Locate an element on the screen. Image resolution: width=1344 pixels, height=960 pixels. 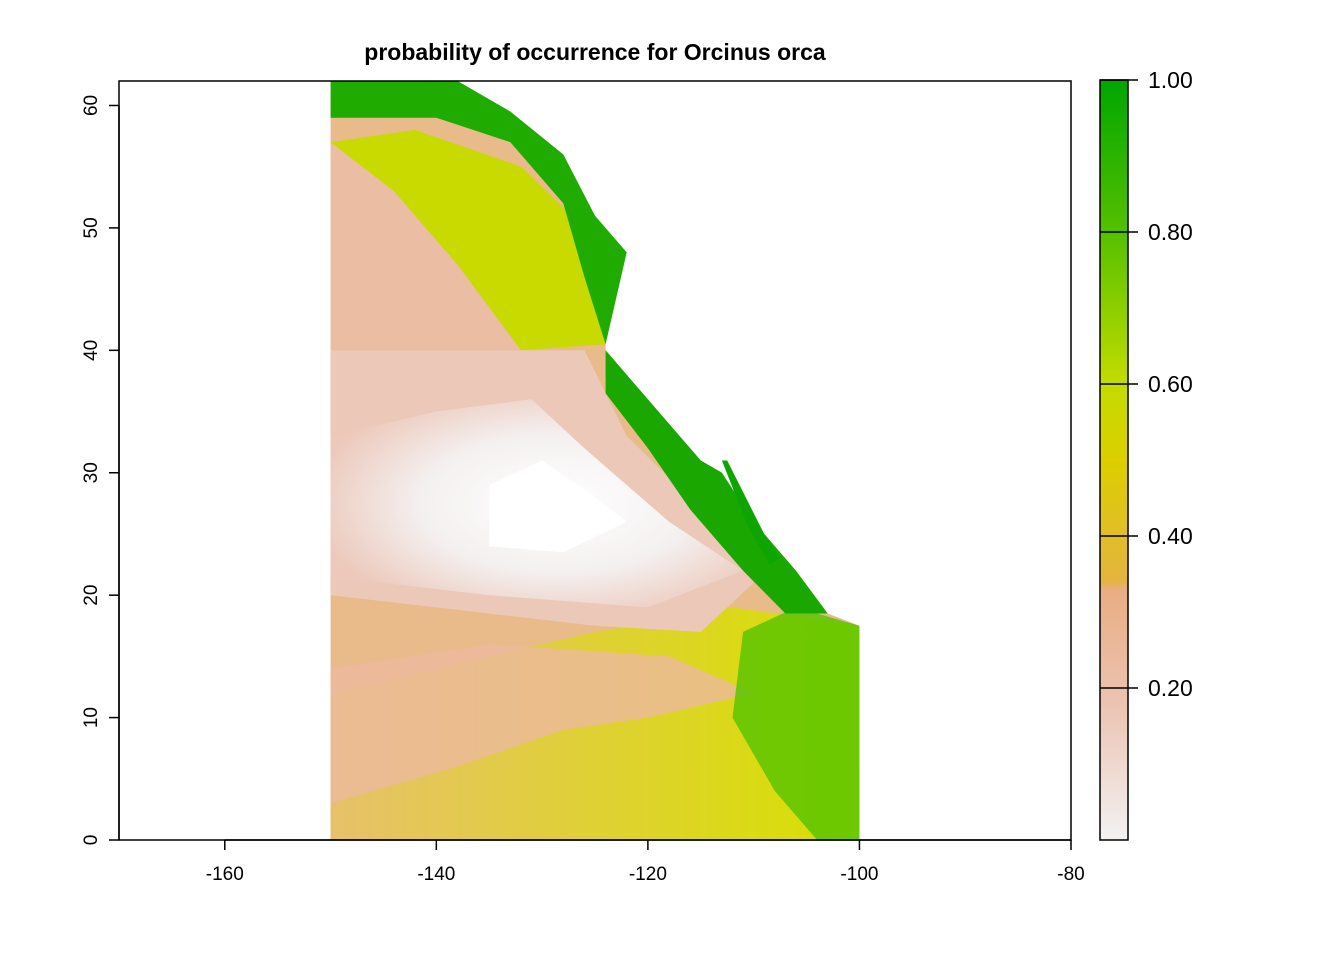
y-tick-label: 30 is located at coordinates (91, 472).